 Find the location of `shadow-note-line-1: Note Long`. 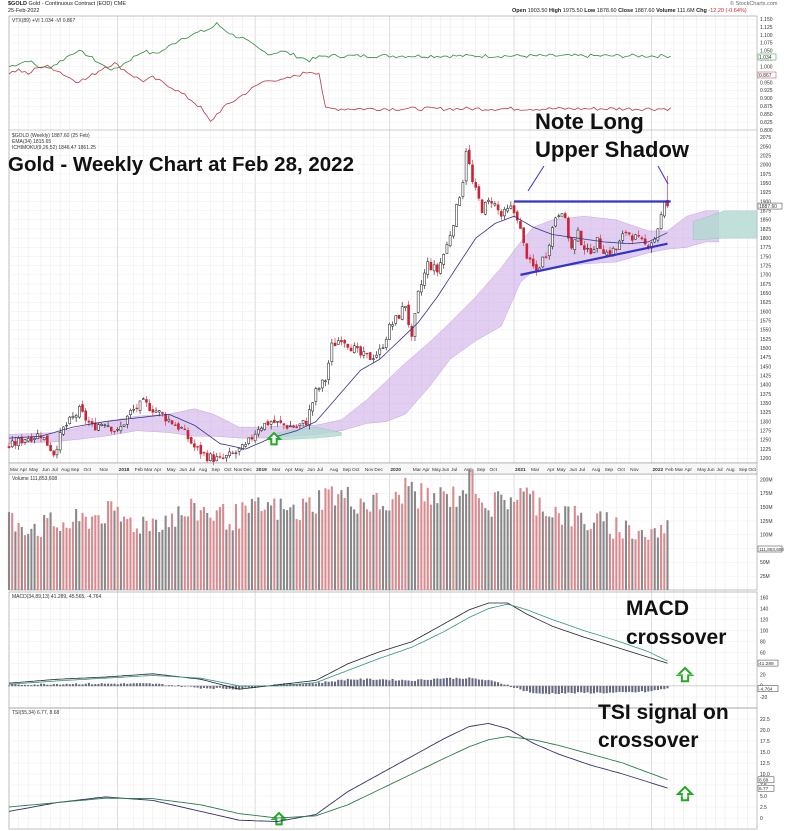

shadow-note-line-1: Note Long is located at coordinates (589, 121).